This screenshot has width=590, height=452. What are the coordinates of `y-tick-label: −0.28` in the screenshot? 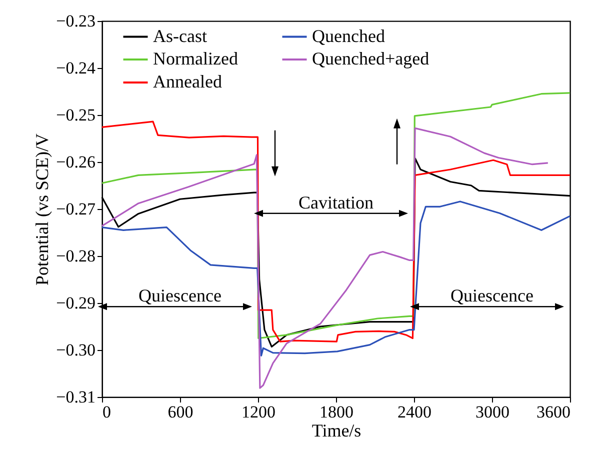 It's located at (76, 256).